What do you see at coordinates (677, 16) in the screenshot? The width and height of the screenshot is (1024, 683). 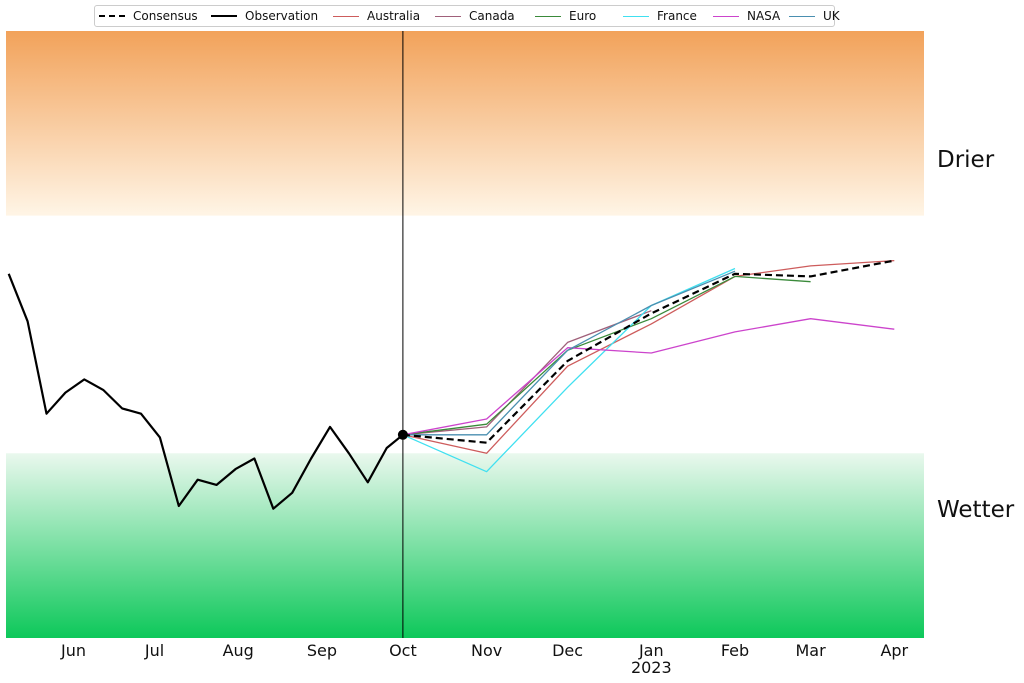 I see `legend-label: France` at bounding box center [677, 16].